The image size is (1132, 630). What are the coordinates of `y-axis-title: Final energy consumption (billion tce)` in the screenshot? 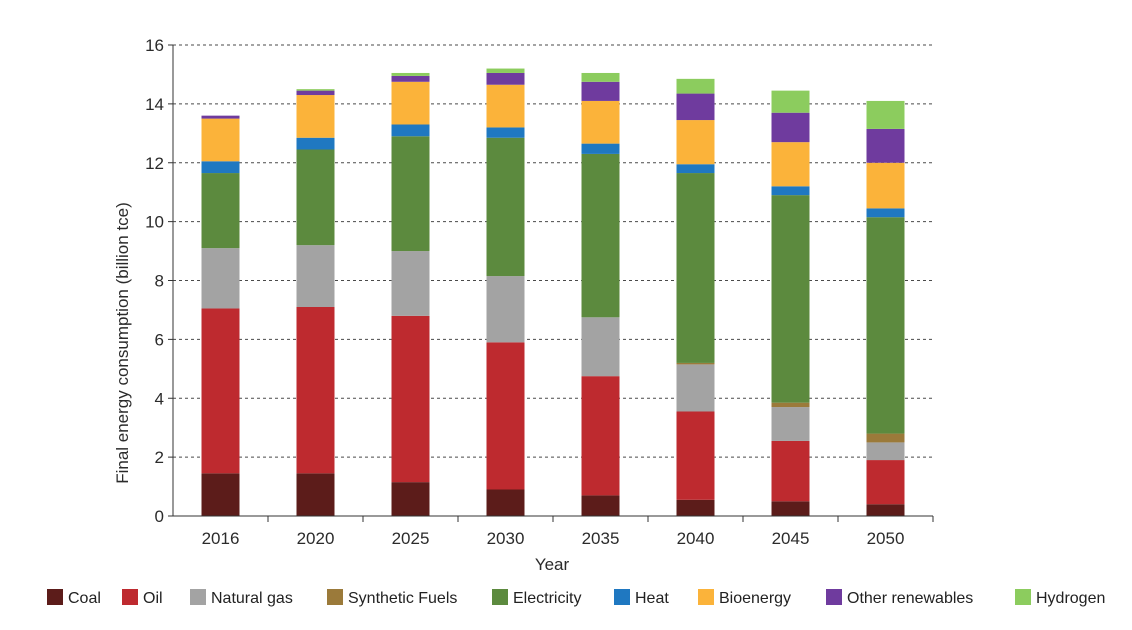 It's located at (122, 343).